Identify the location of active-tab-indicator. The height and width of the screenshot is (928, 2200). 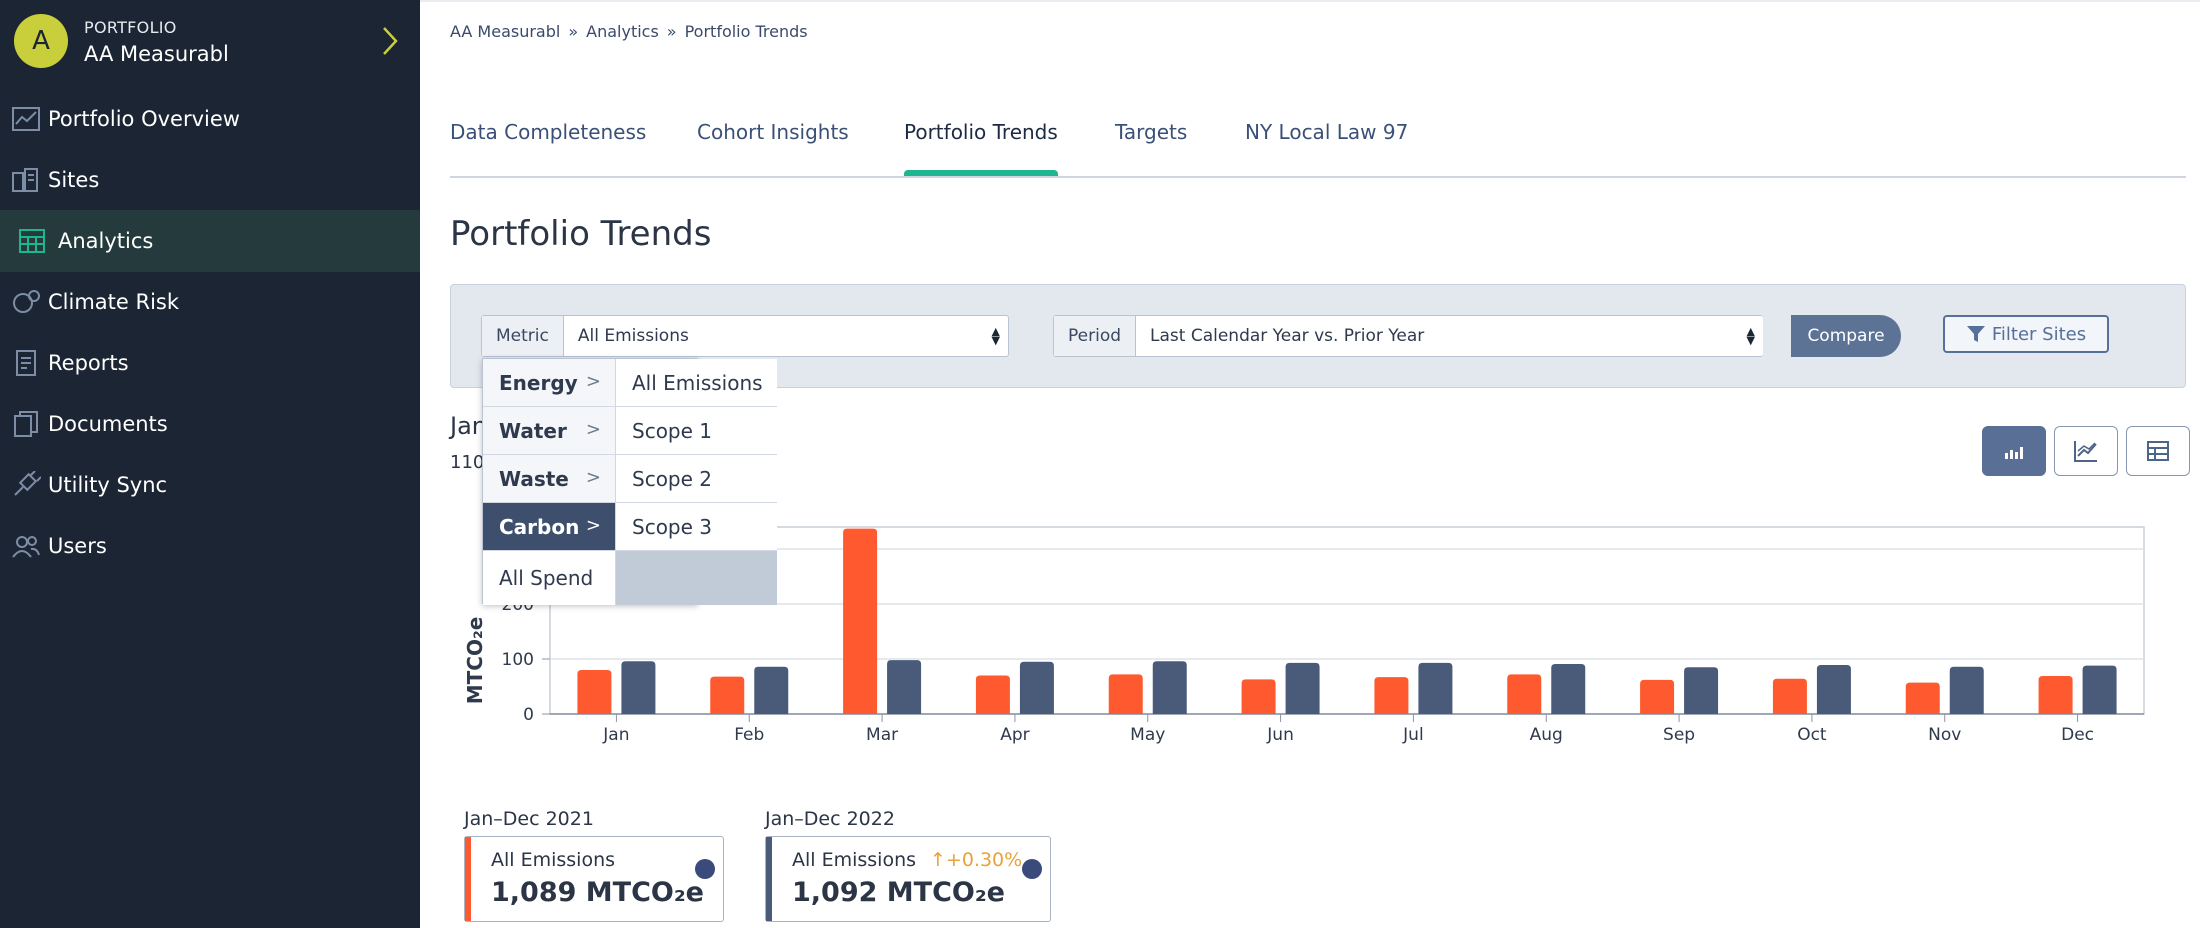
(981, 173).